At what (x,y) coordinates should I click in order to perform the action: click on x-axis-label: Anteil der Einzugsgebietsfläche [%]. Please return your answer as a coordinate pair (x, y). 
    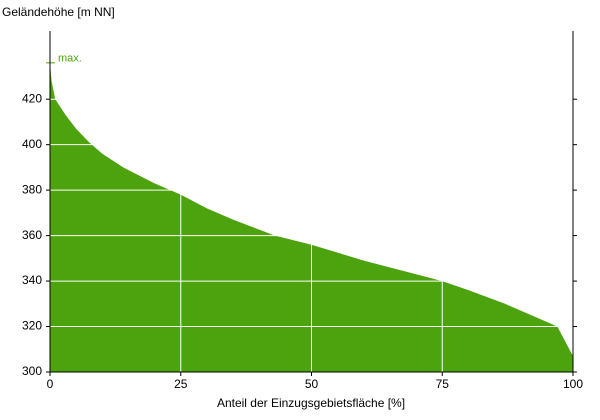
    Looking at the image, I should click on (311, 403).